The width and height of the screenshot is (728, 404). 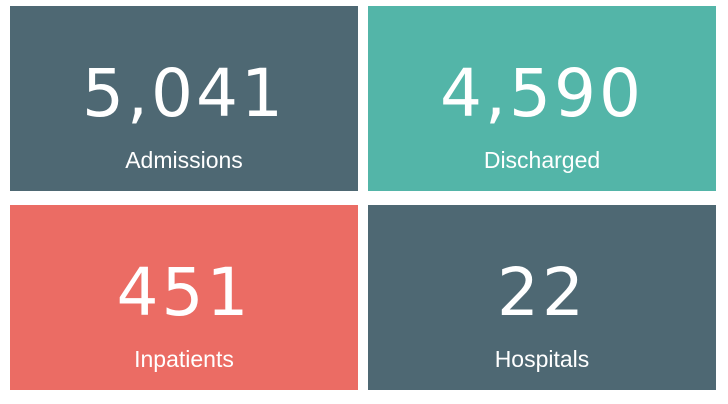 What do you see at coordinates (184, 359) in the screenshot?
I see `inpatients-label: Inpatients` at bounding box center [184, 359].